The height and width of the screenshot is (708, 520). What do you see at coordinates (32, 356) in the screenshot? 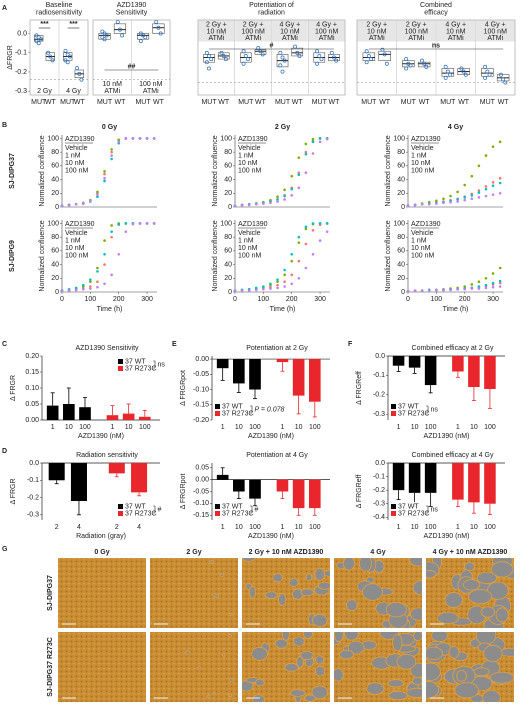
I see `y-tick-label: 0.20` at bounding box center [32, 356].